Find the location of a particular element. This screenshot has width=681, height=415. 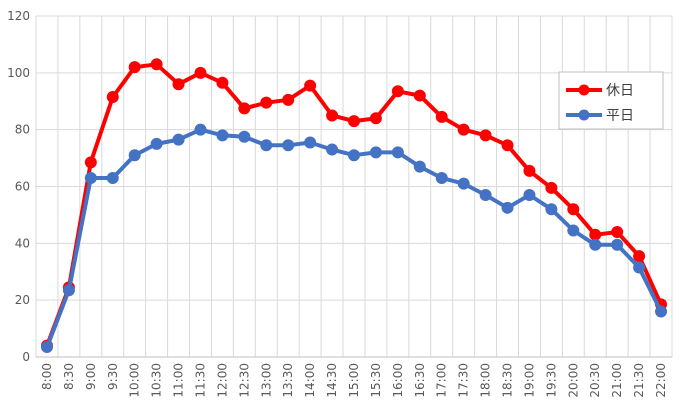

x-tick-label-9: 12:30 is located at coordinates (244, 380).